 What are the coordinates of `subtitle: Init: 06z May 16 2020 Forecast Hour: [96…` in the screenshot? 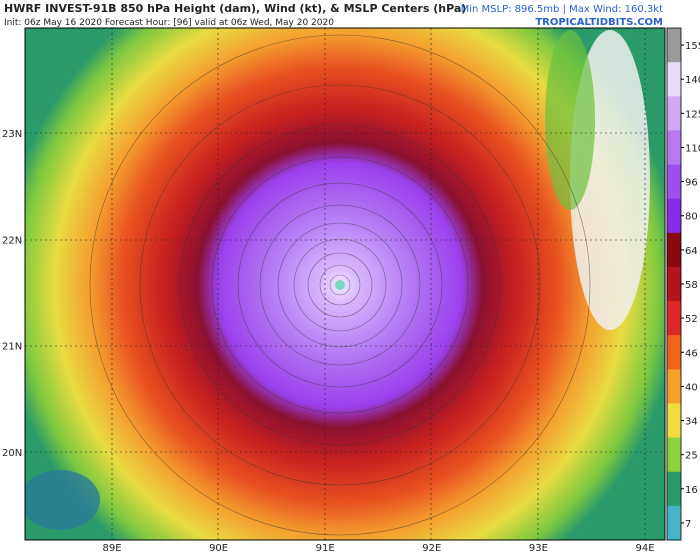 It's located at (169, 23).